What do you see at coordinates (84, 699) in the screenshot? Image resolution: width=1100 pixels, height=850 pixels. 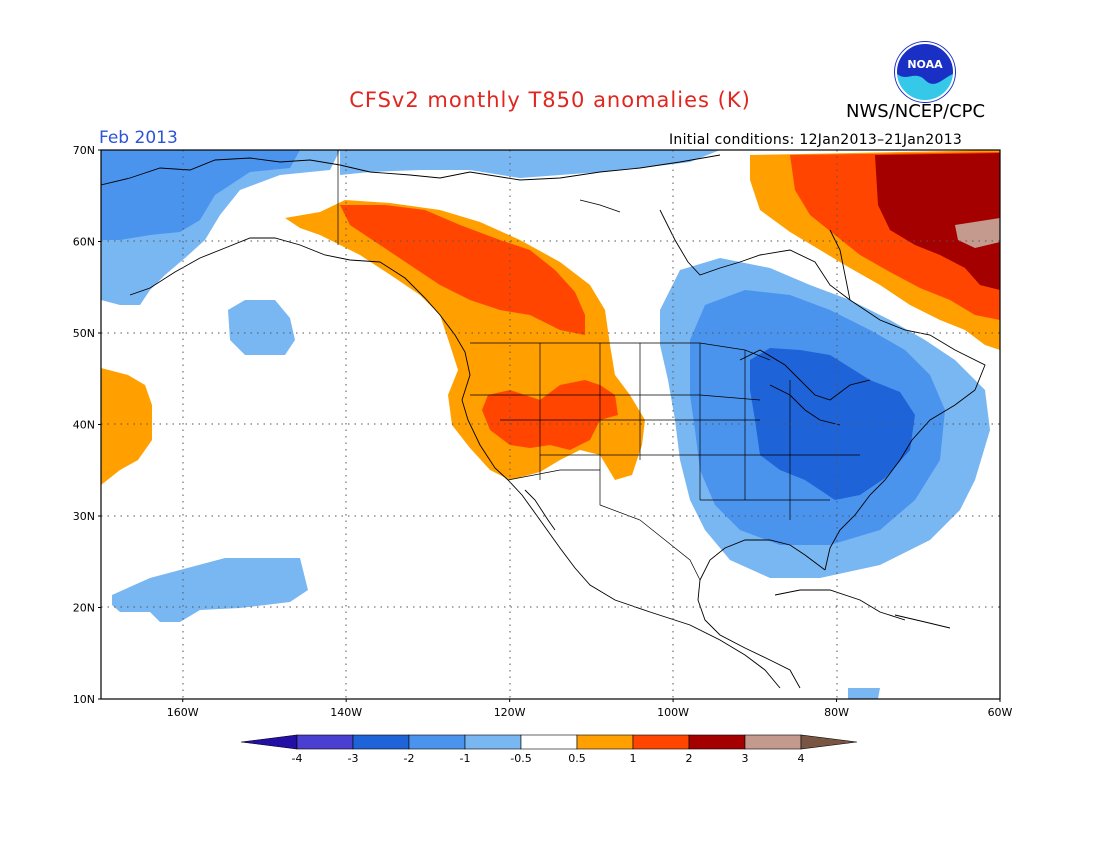 I see `lat-tick-label: 10N` at bounding box center [84, 699].